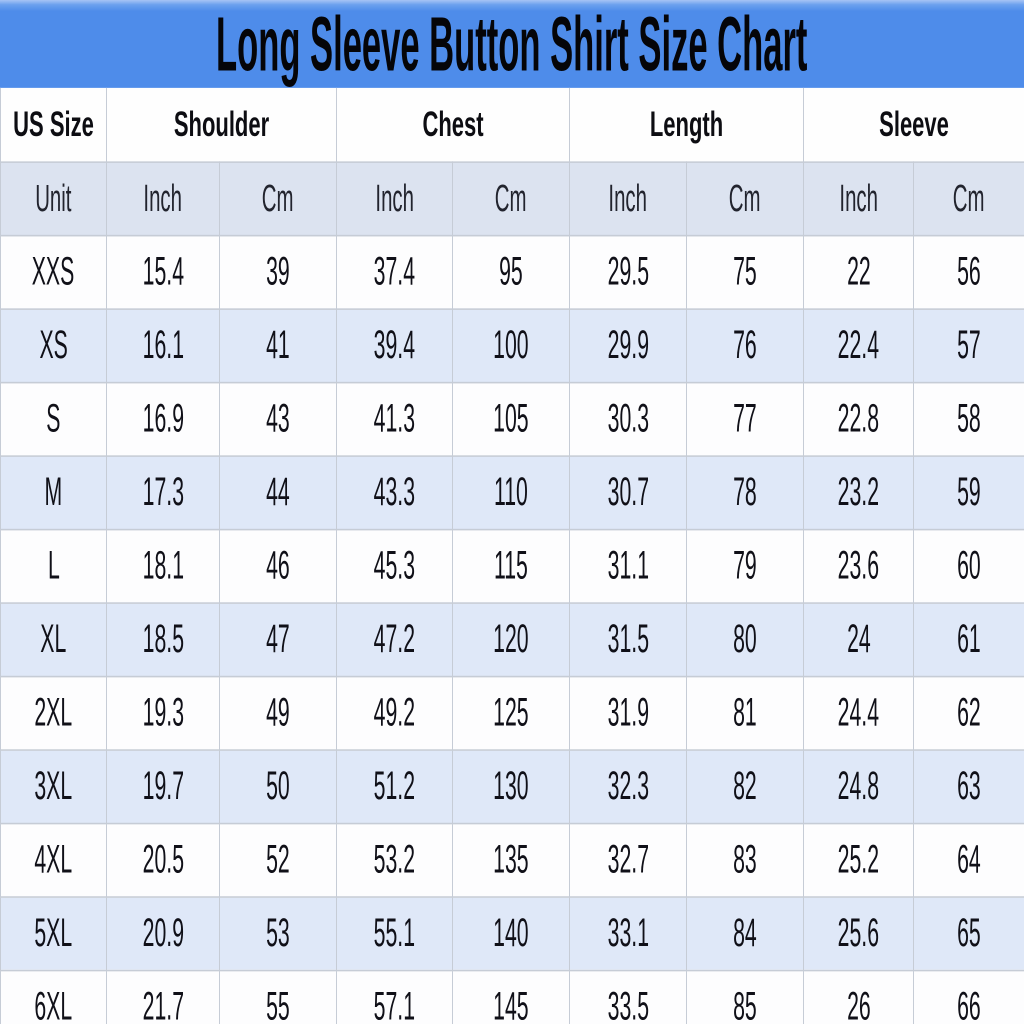 The height and width of the screenshot is (1024, 1024). Describe the element at coordinates (278, 418) in the screenshot. I see `value-text: 43` at that location.